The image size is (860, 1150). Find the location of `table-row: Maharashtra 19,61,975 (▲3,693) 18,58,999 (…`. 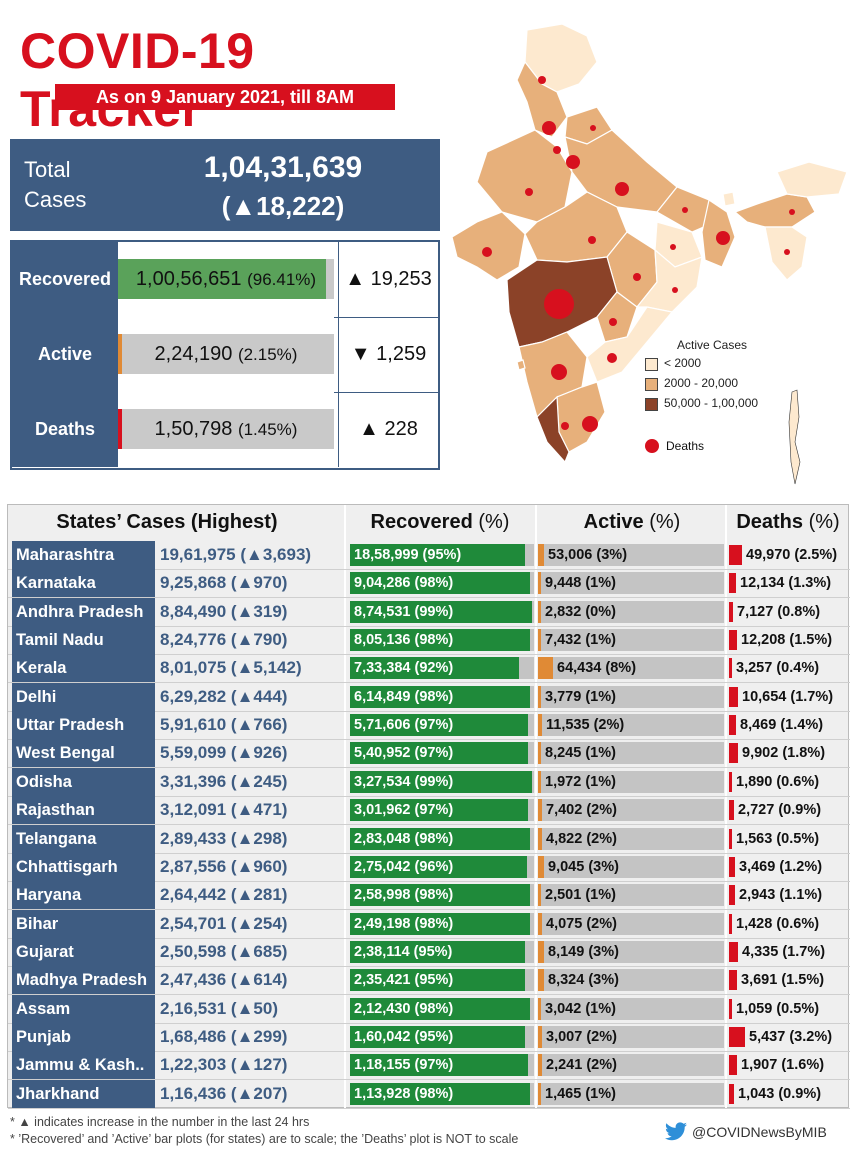

table-row: Maharashtra 19,61,975 (▲3,693) 18,58,999 (… is located at coordinates (429, 555).